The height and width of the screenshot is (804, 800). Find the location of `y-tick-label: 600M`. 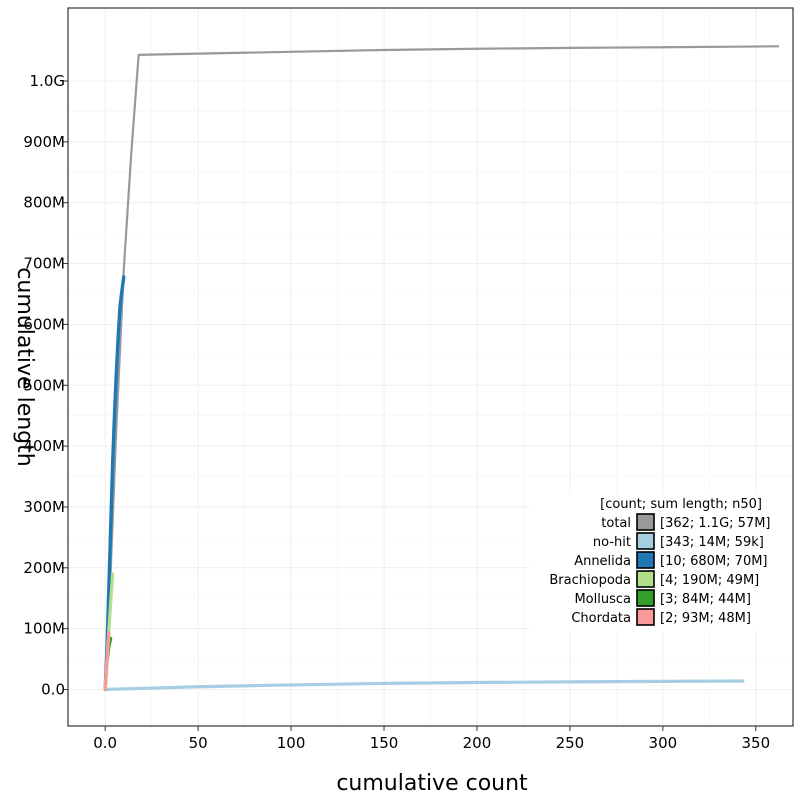

y-tick-label: 600M is located at coordinates (44, 324).